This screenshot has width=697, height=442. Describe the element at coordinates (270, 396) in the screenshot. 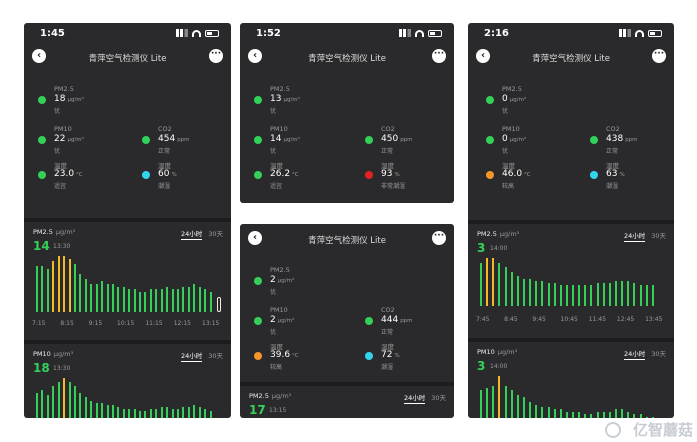

I see `chart-label: PM2.5 μg/m³` at that location.